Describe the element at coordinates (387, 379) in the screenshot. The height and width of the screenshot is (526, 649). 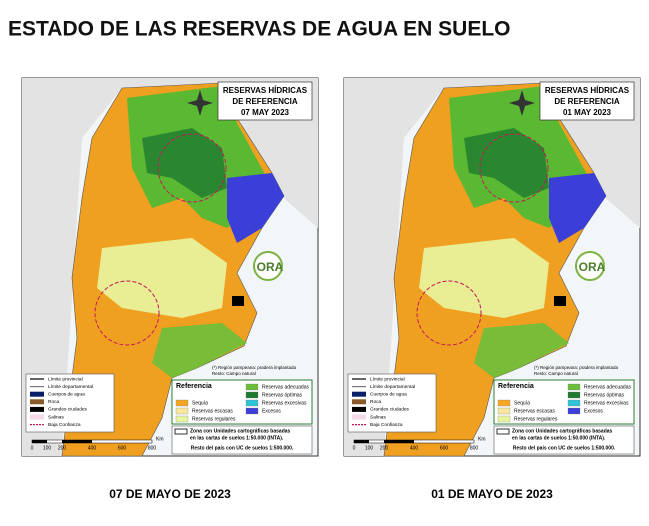
I see `base-legend-label: Límite provincial` at that location.